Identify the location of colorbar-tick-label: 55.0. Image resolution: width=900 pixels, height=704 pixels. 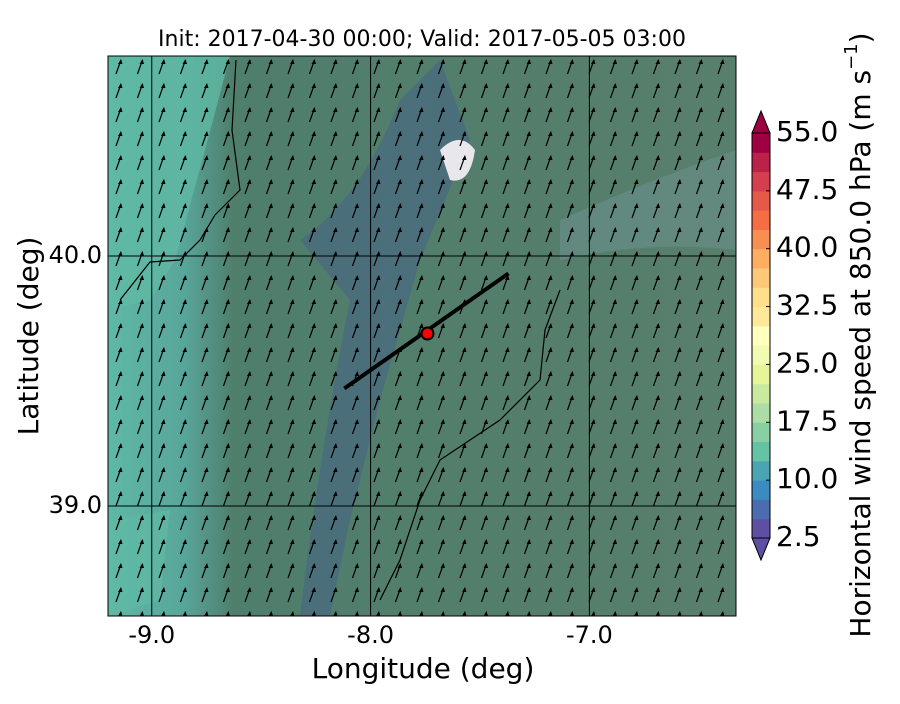
(807, 131).